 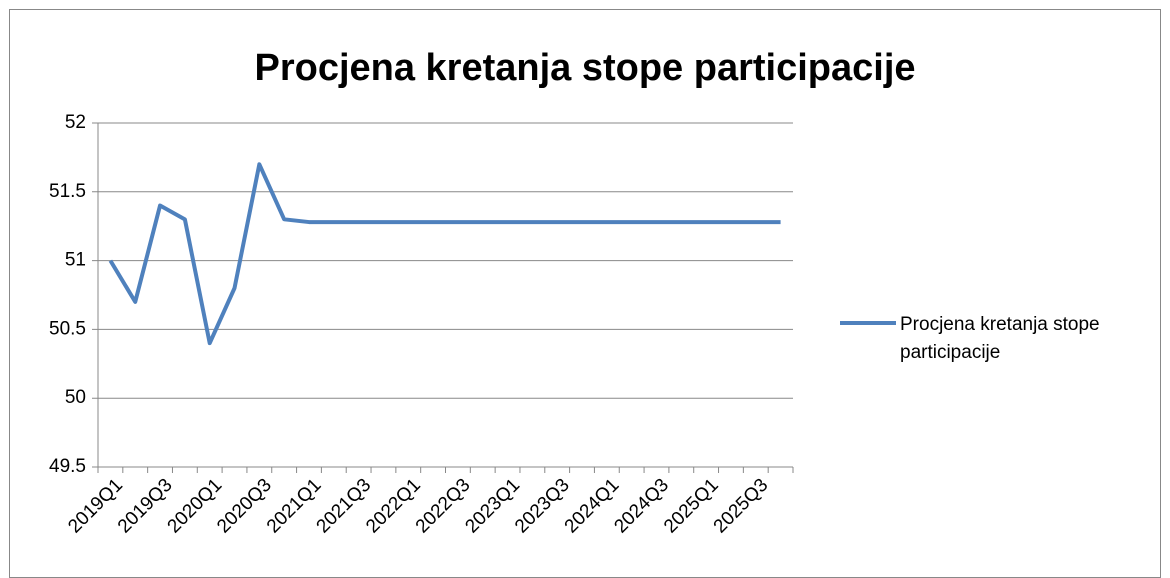 I want to click on y-tick-label: 50, so click(x=75, y=397).